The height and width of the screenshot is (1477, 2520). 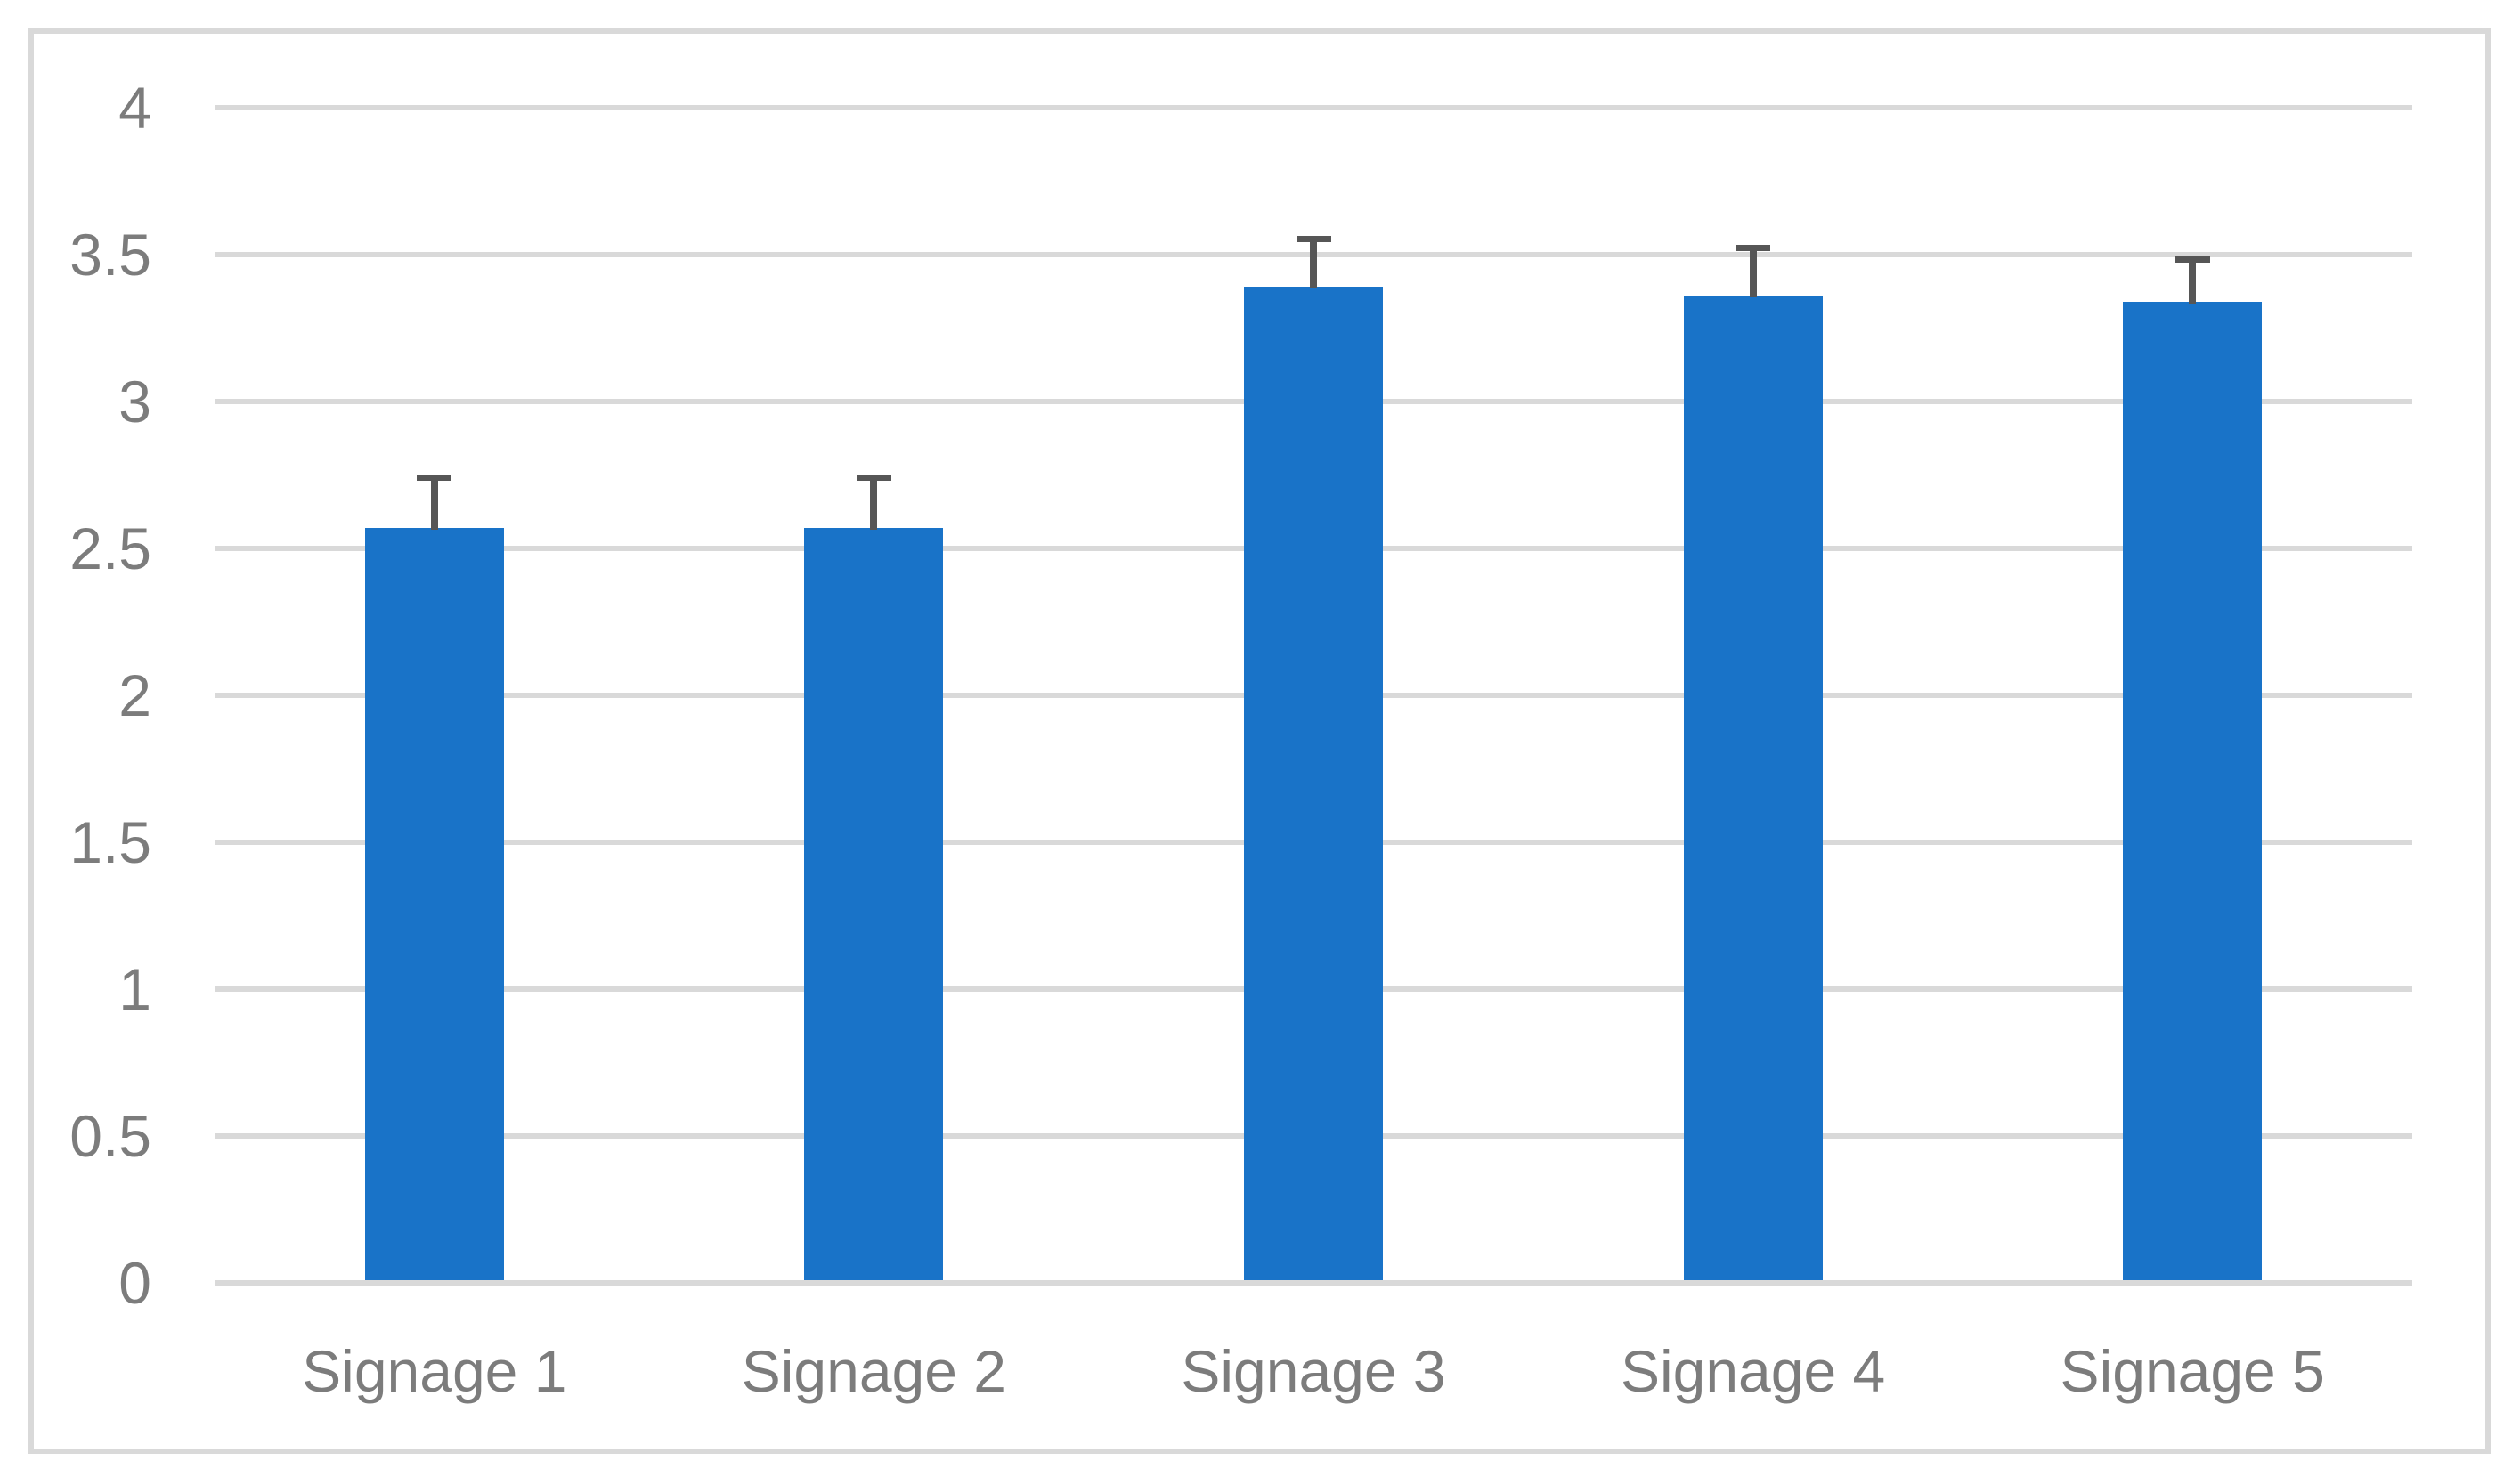 What do you see at coordinates (134, 695) in the screenshot?
I see `y-tick-label-2: 2` at bounding box center [134, 695].